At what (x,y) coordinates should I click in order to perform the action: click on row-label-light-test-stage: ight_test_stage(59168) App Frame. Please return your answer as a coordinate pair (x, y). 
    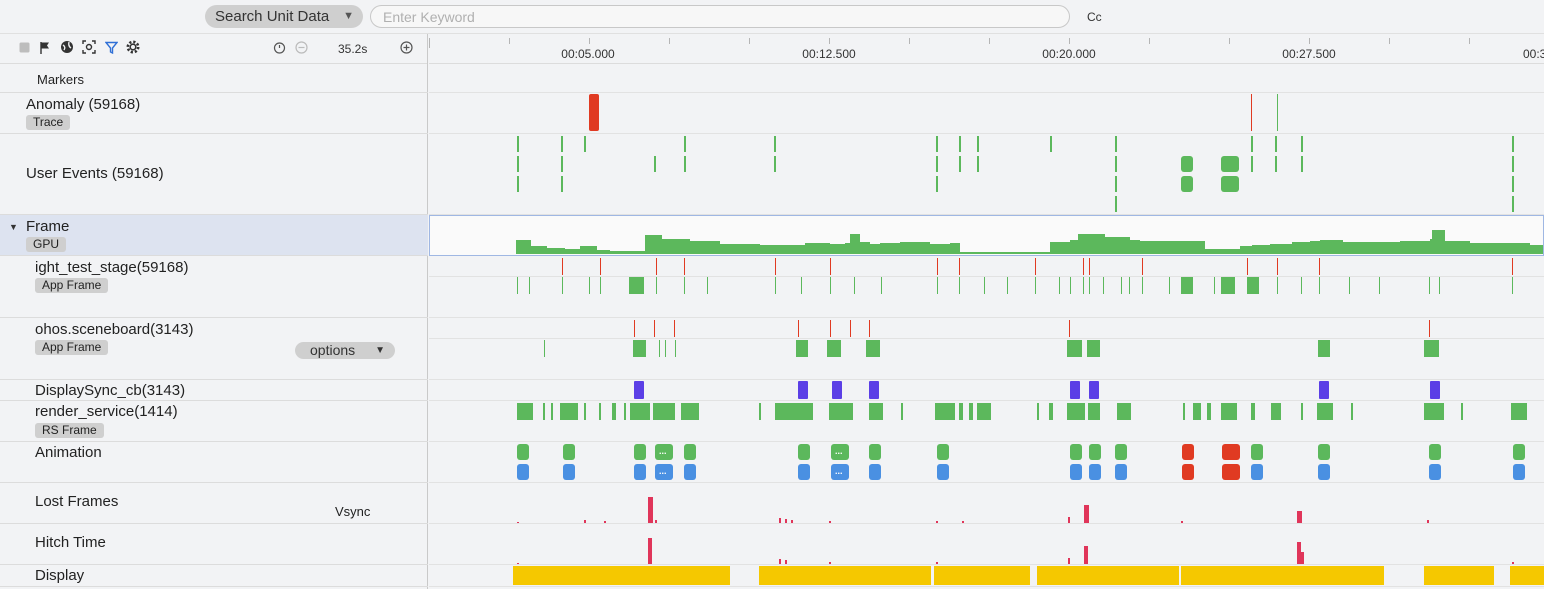
    Looking at the image, I should click on (214, 287).